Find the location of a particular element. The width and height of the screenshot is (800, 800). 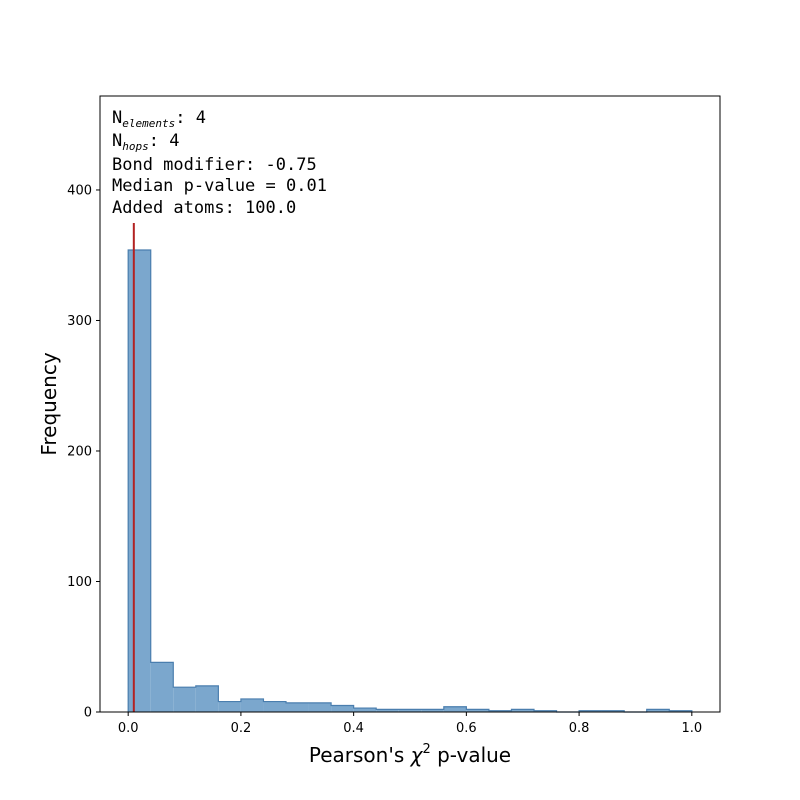

x-tick-label: 0.4 is located at coordinates (353, 728).